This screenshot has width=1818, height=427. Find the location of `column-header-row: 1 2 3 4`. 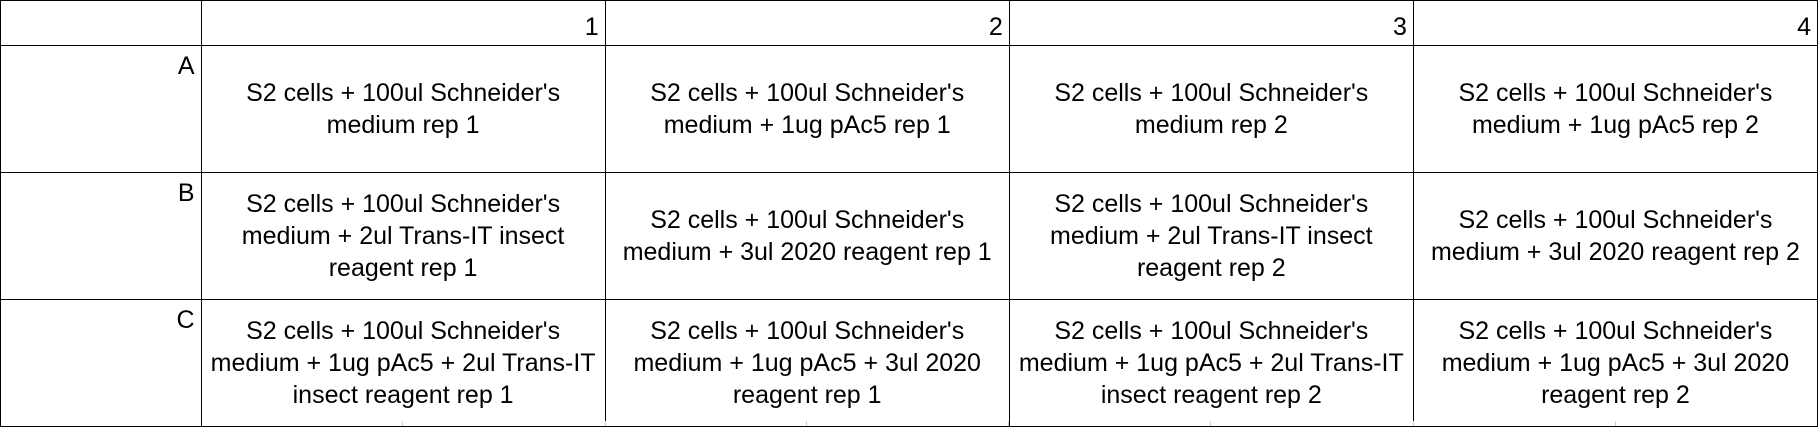

column-header-row: 1 2 3 4 is located at coordinates (909, 23).